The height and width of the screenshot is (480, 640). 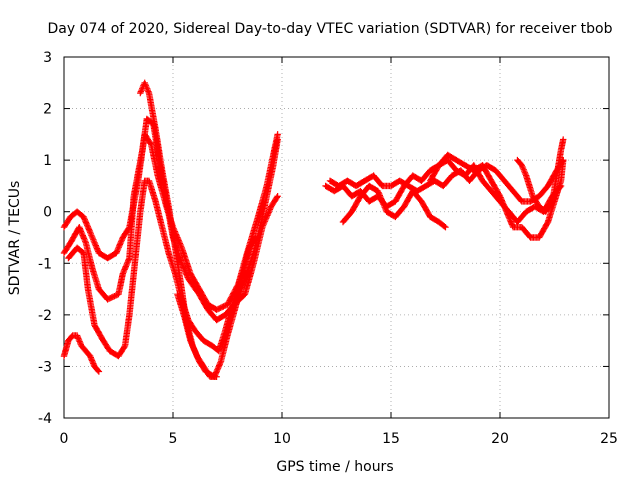 What do you see at coordinates (47, 110) in the screenshot?
I see `y-tick-label: 2` at bounding box center [47, 110].